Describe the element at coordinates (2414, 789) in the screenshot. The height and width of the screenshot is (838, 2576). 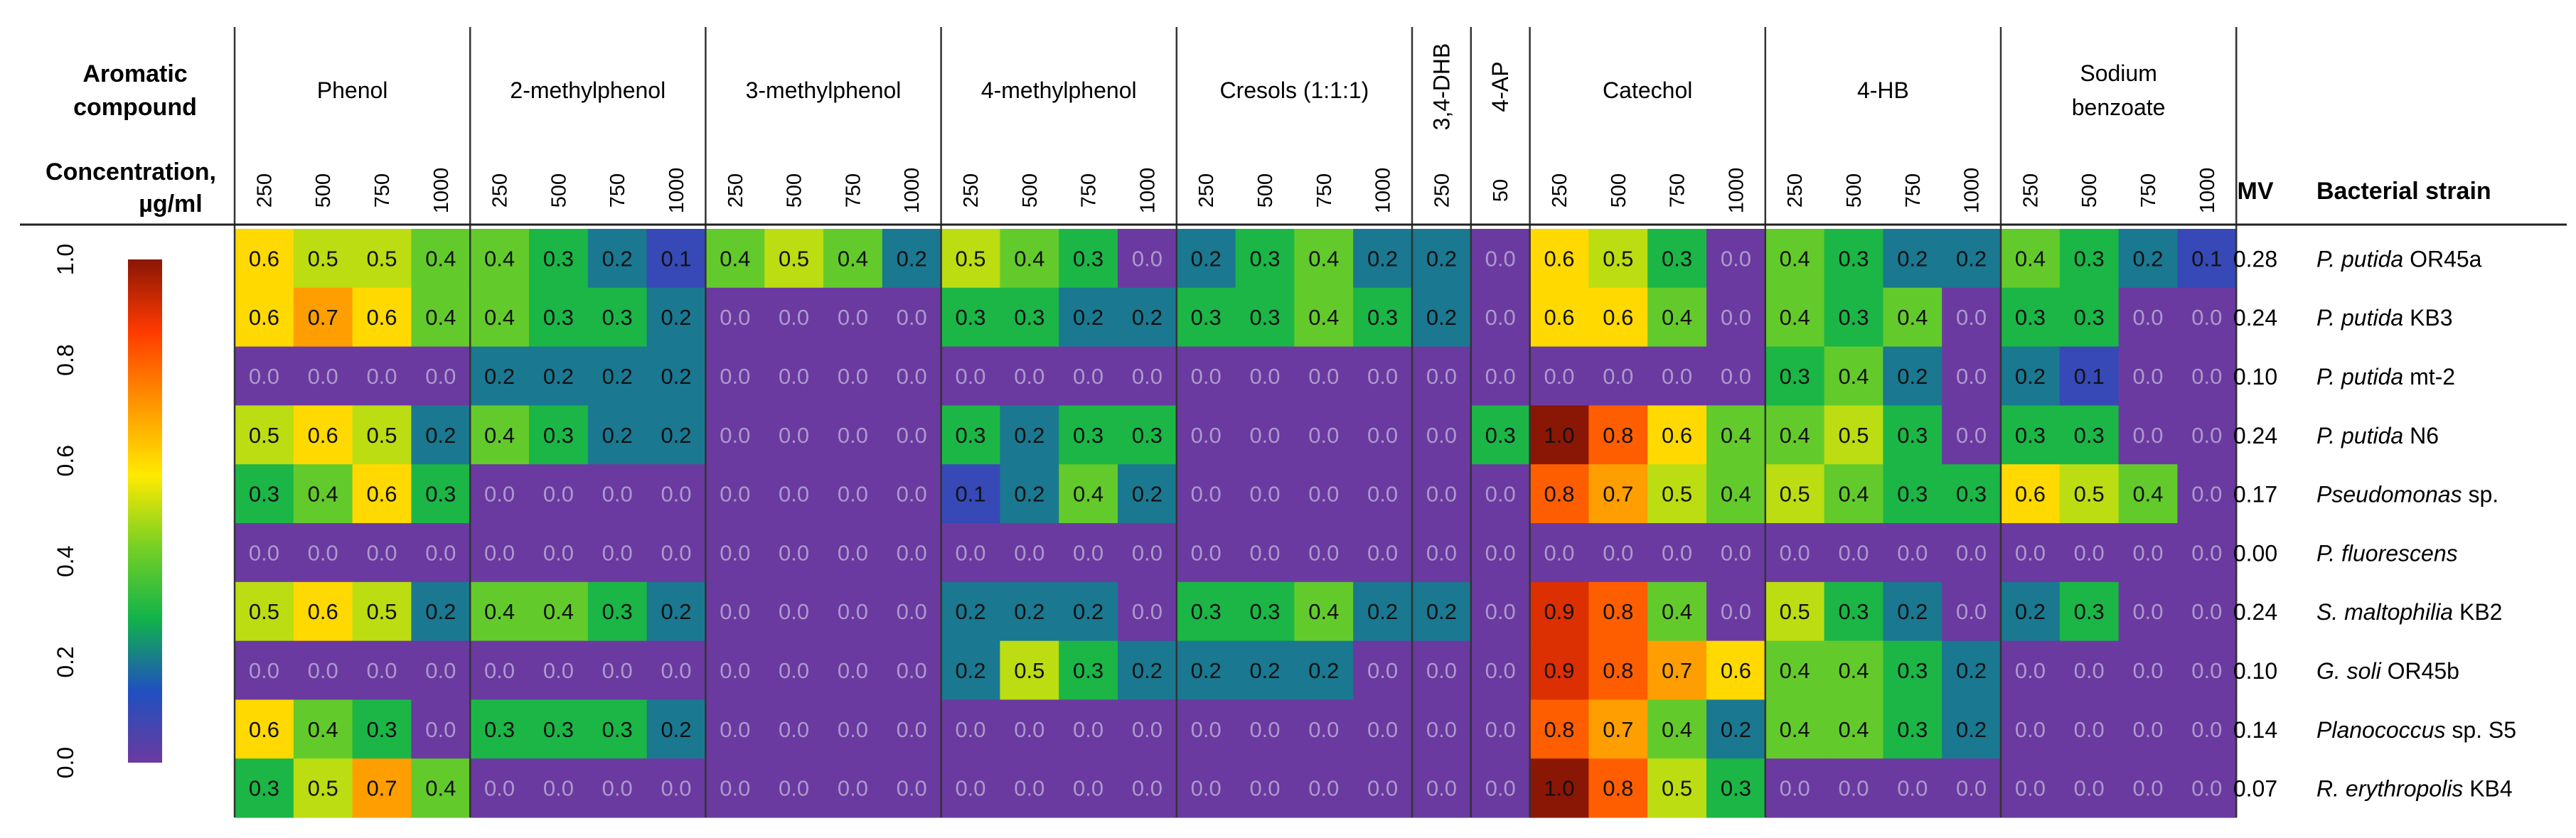
I see `strain-label: R. erythropolis KB4` at that location.